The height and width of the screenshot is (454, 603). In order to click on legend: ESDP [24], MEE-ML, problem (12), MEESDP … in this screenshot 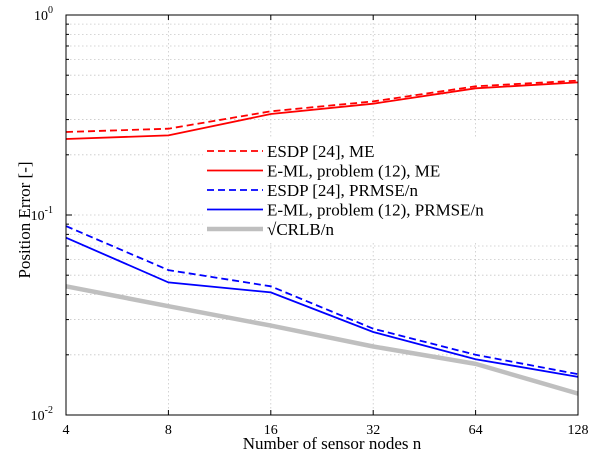, I will do `click(389, 190)`.